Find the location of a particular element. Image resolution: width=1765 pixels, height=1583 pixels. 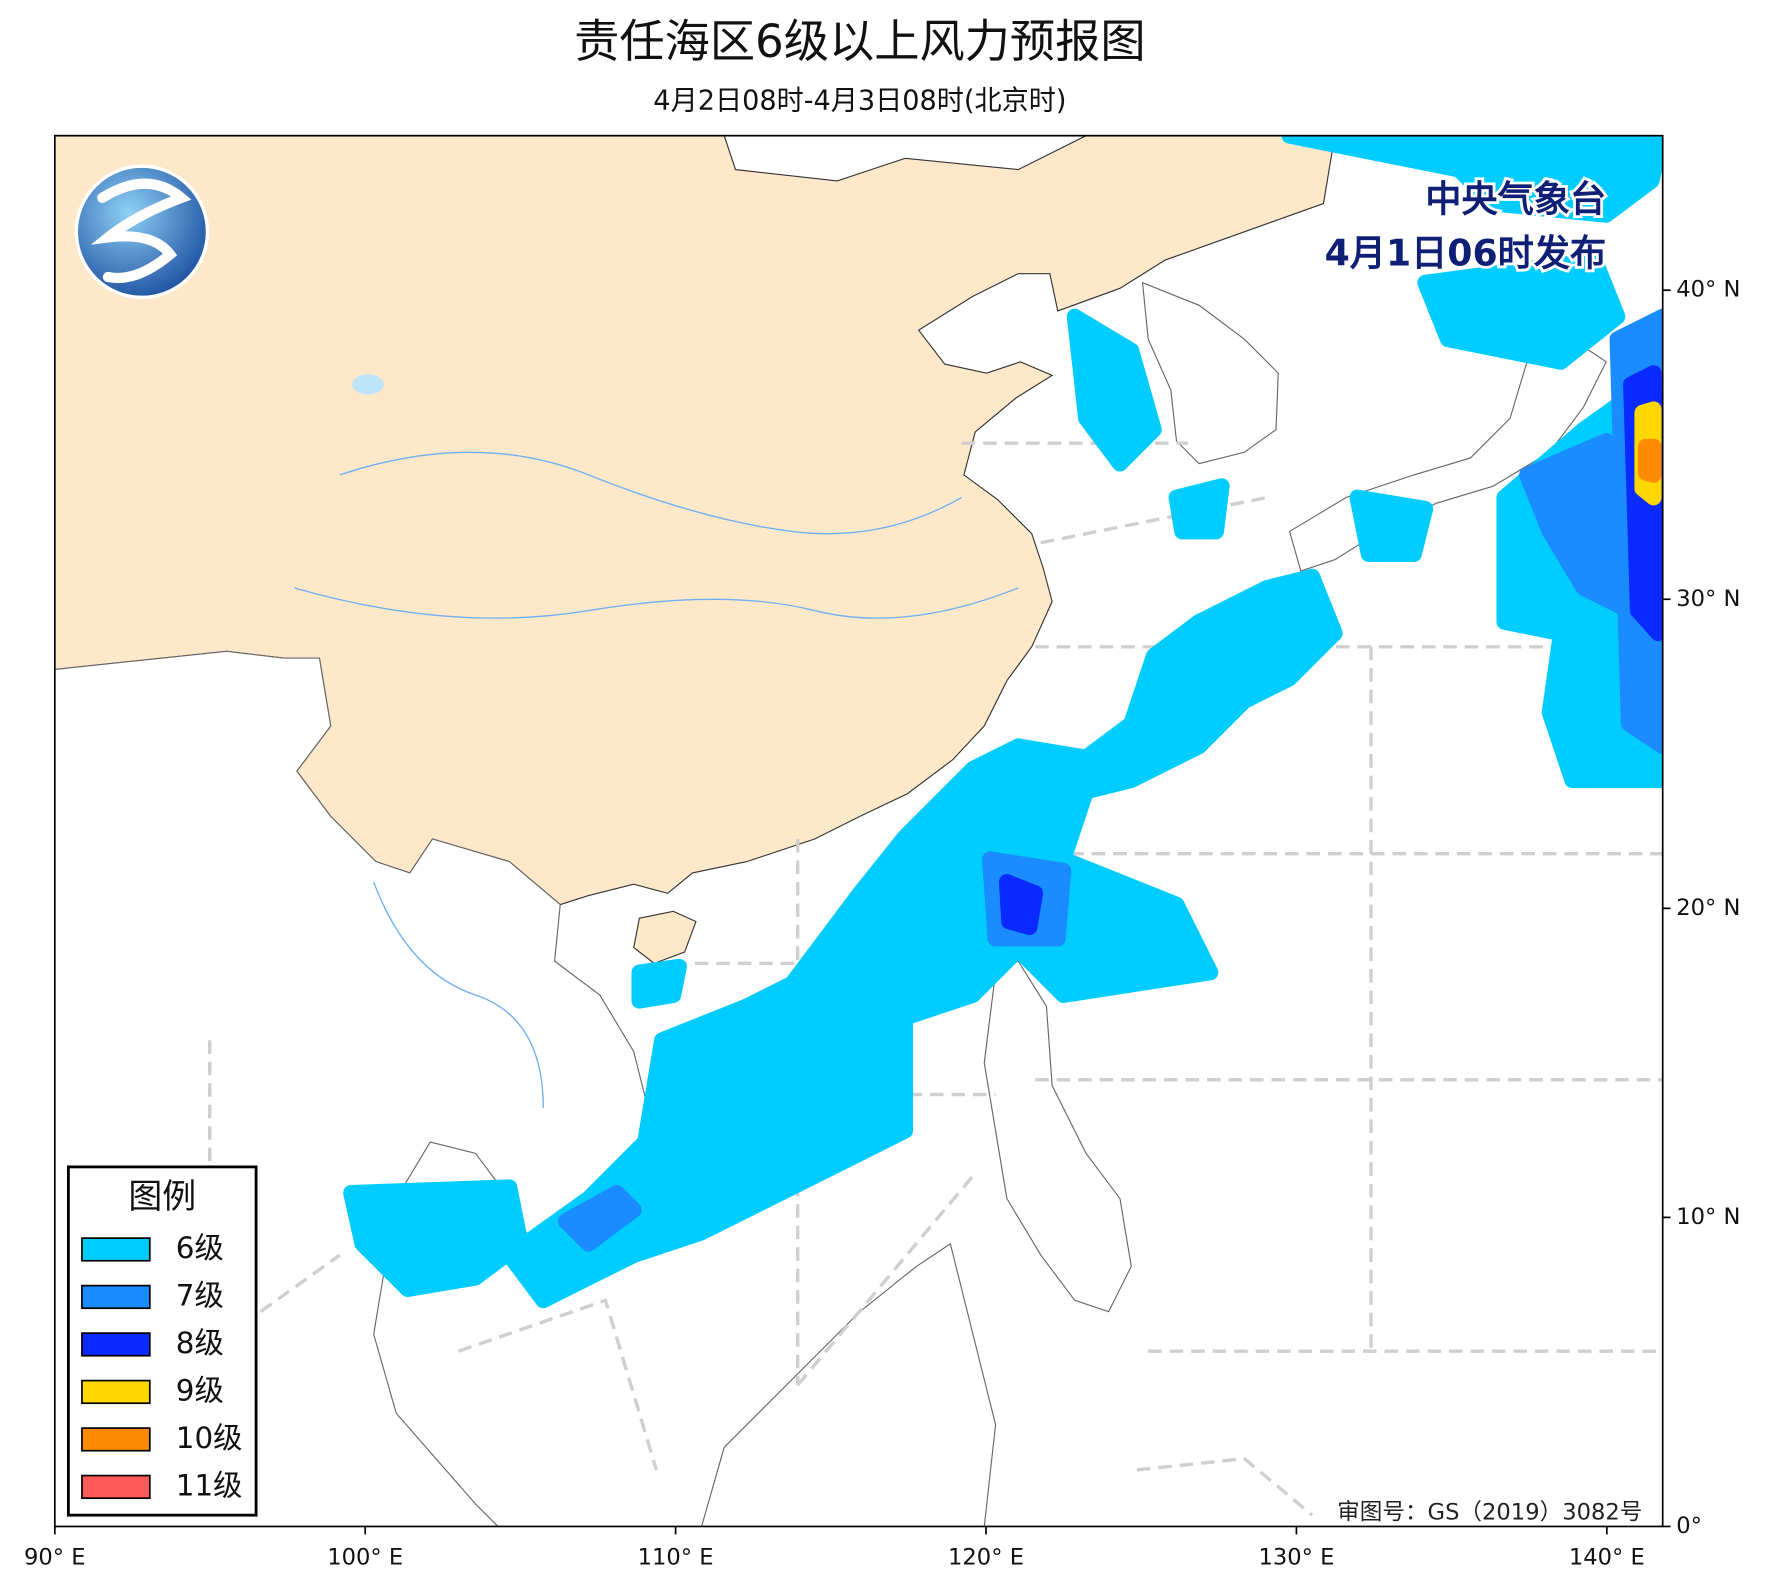

x-tick-label: 130° E is located at coordinates (1296, 1558).